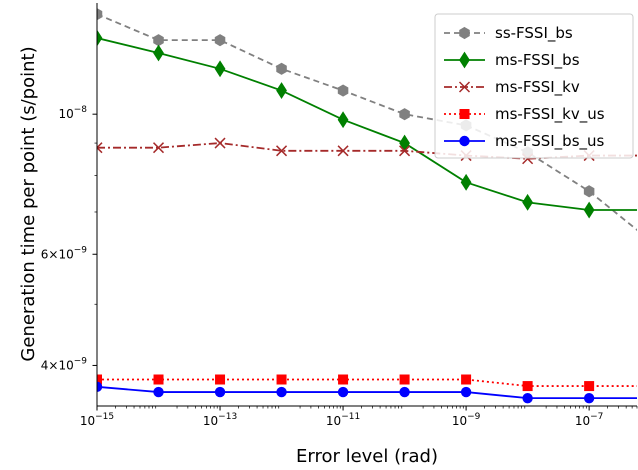 The image size is (638, 470). I want to click on legend-label-ms-fssi-bs-us: ms-FSSI_bs_us, so click(550, 141).